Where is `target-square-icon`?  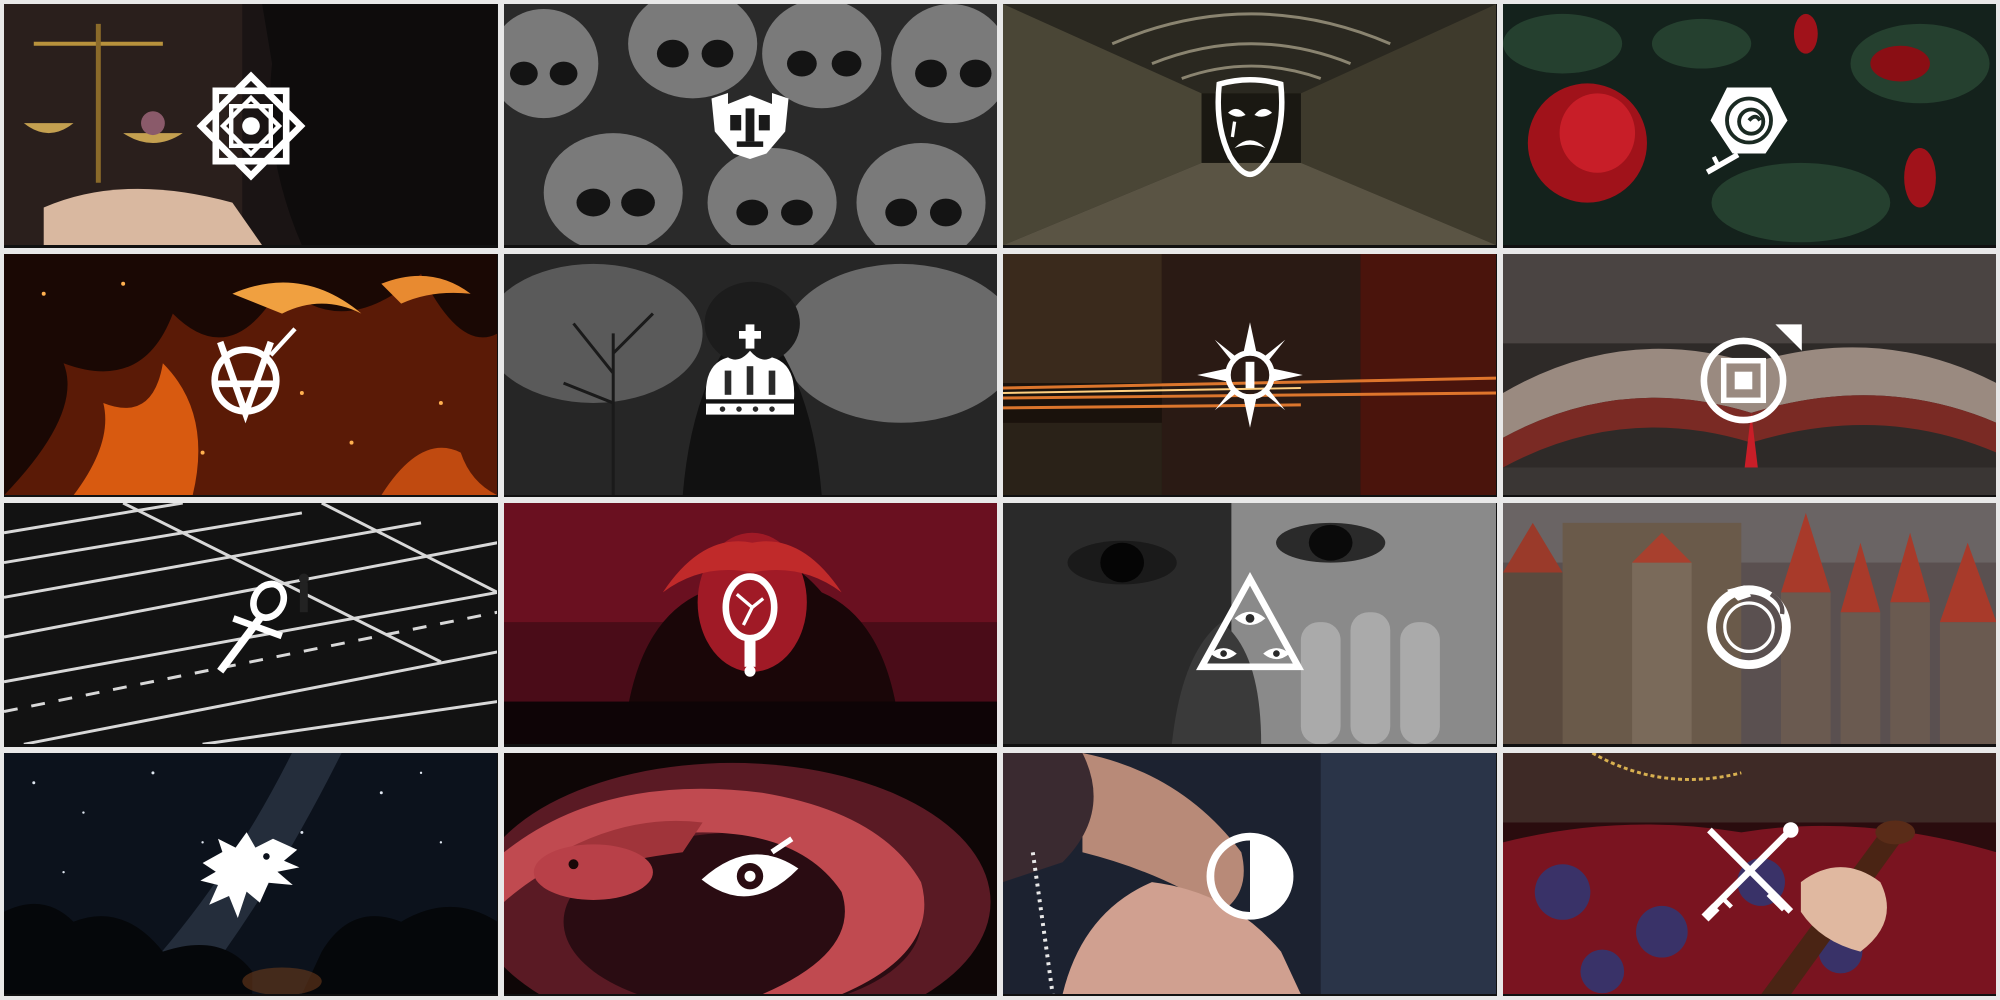 target-square-icon is located at coordinates (1749, 375).